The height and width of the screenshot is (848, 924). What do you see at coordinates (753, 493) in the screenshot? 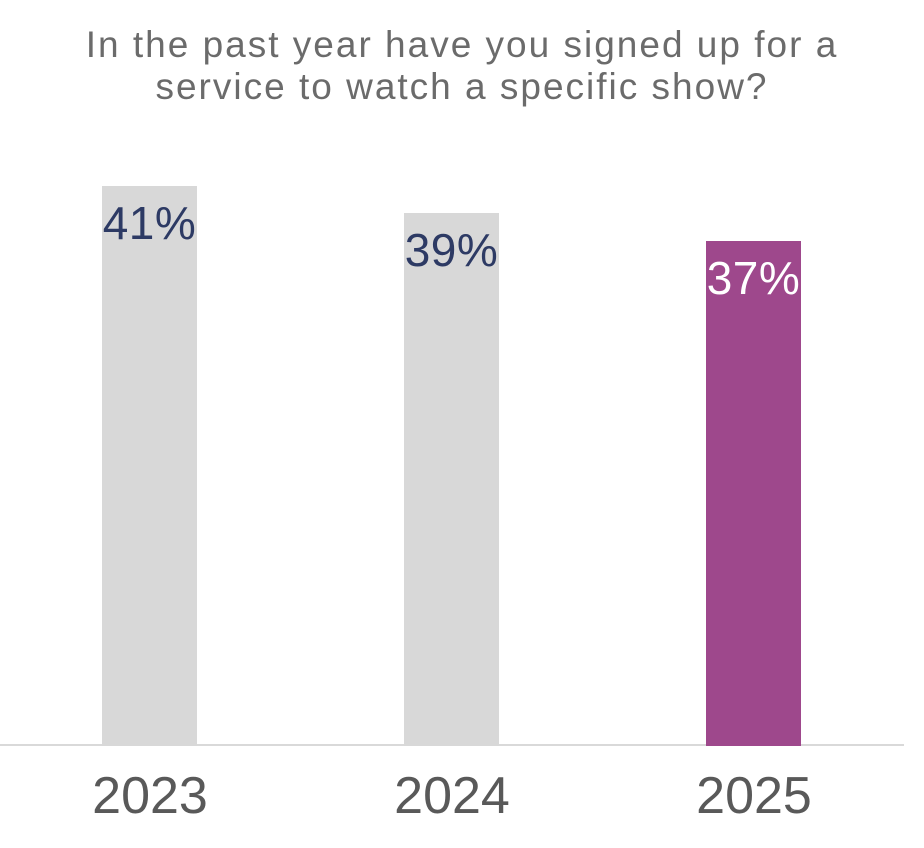
I see `bar-2025: 37%` at bounding box center [753, 493].